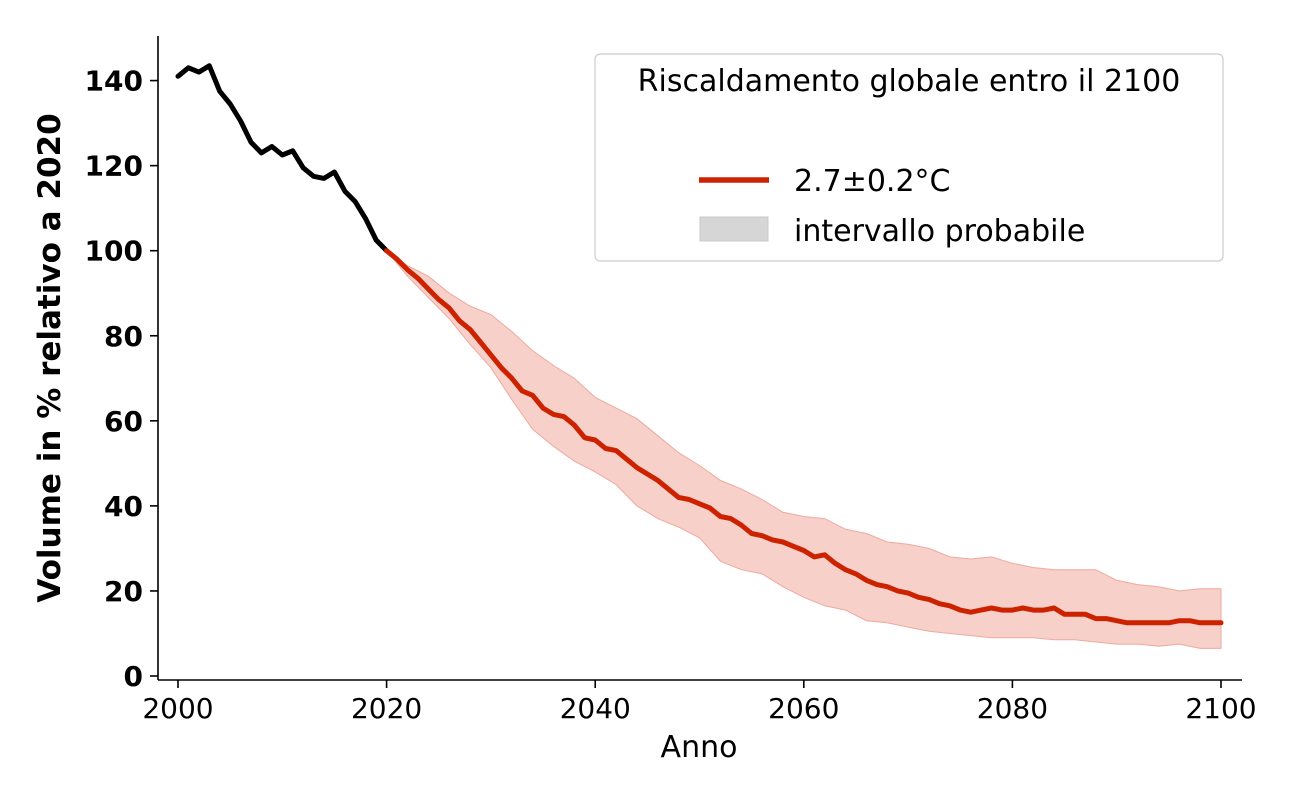 The height and width of the screenshot is (800, 1300). I want to click on x-tick-label: 2100, so click(1220, 708).